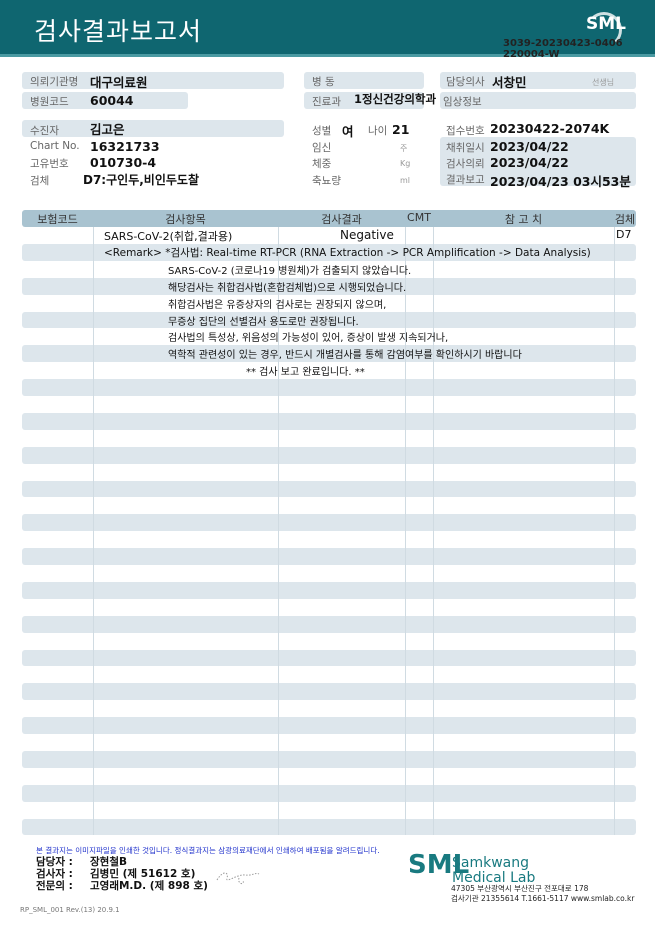 The height and width of the screenshot is (925, 655). I want to click on document-number: 3039-20230423-0406 220004-W, so click(563, 49).